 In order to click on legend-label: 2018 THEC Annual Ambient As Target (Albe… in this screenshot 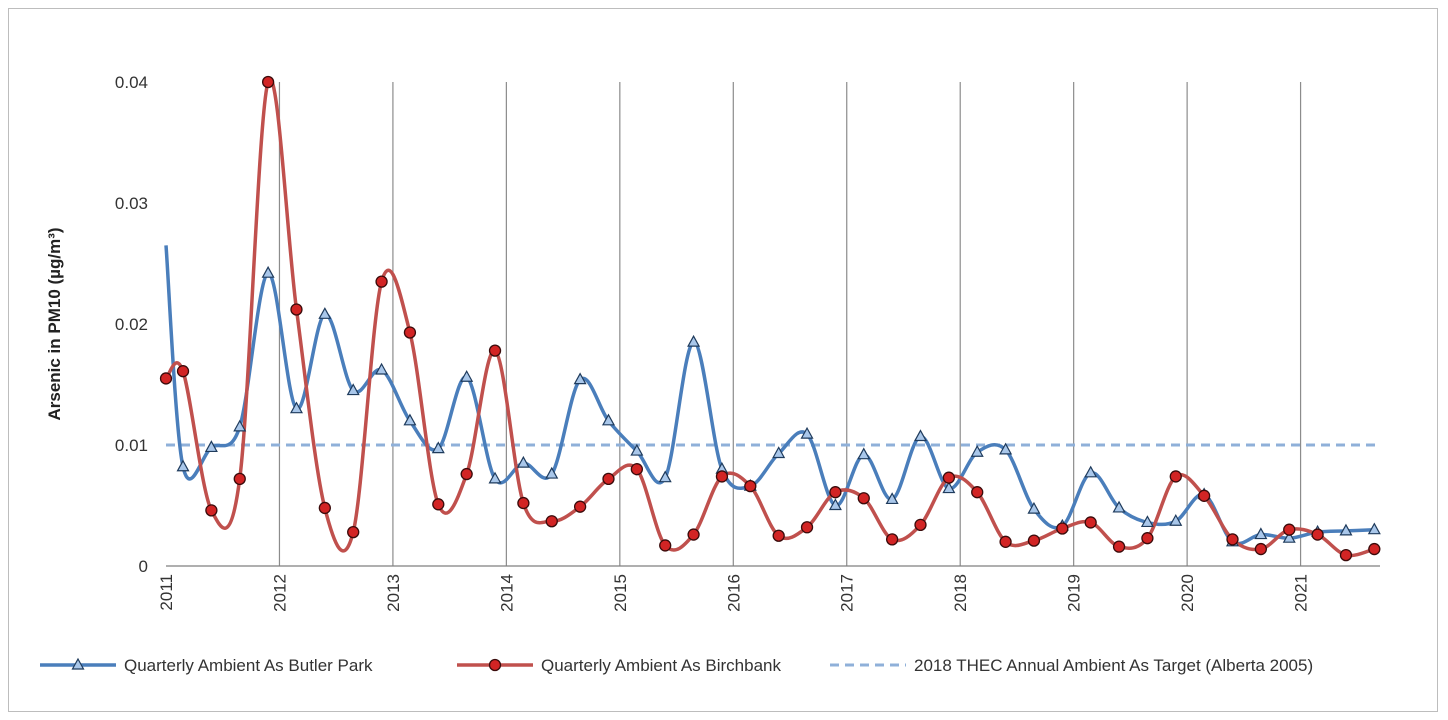, I will do `click(1113, 665)`.